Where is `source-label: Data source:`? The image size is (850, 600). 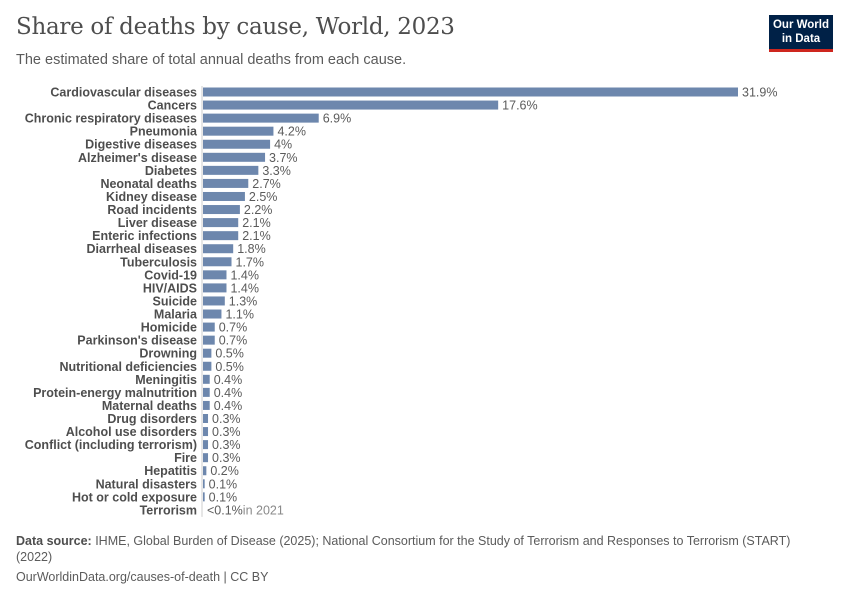 source-label: Data source: is located at coordinates (54, 541).